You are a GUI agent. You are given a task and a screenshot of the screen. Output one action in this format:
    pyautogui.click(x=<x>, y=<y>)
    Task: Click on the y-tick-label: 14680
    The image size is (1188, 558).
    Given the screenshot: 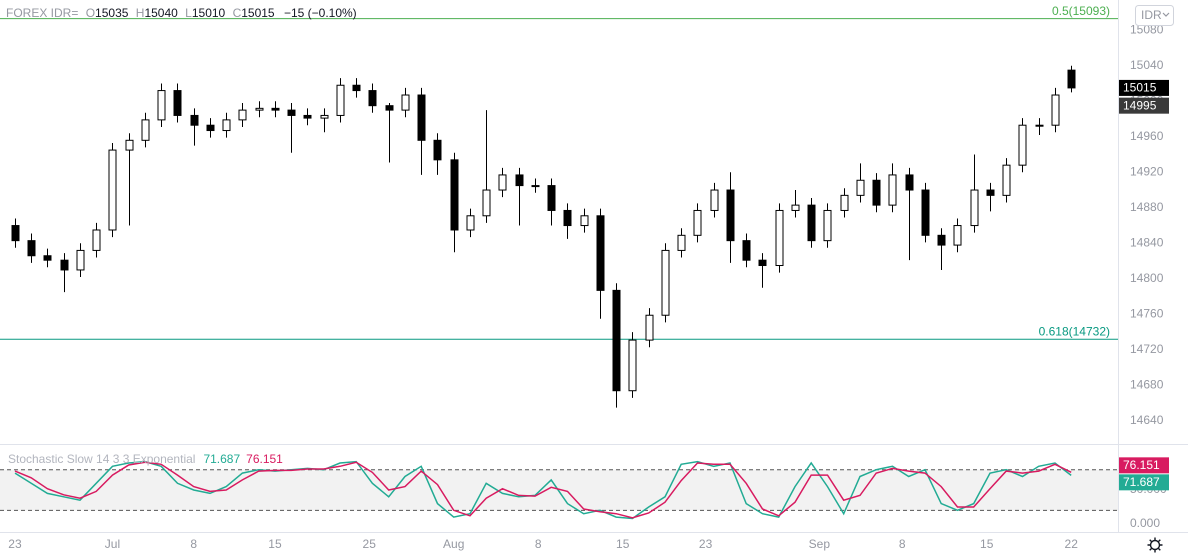 What is the action you would take?
    pyautogui.click(x=1147, y=385)
    